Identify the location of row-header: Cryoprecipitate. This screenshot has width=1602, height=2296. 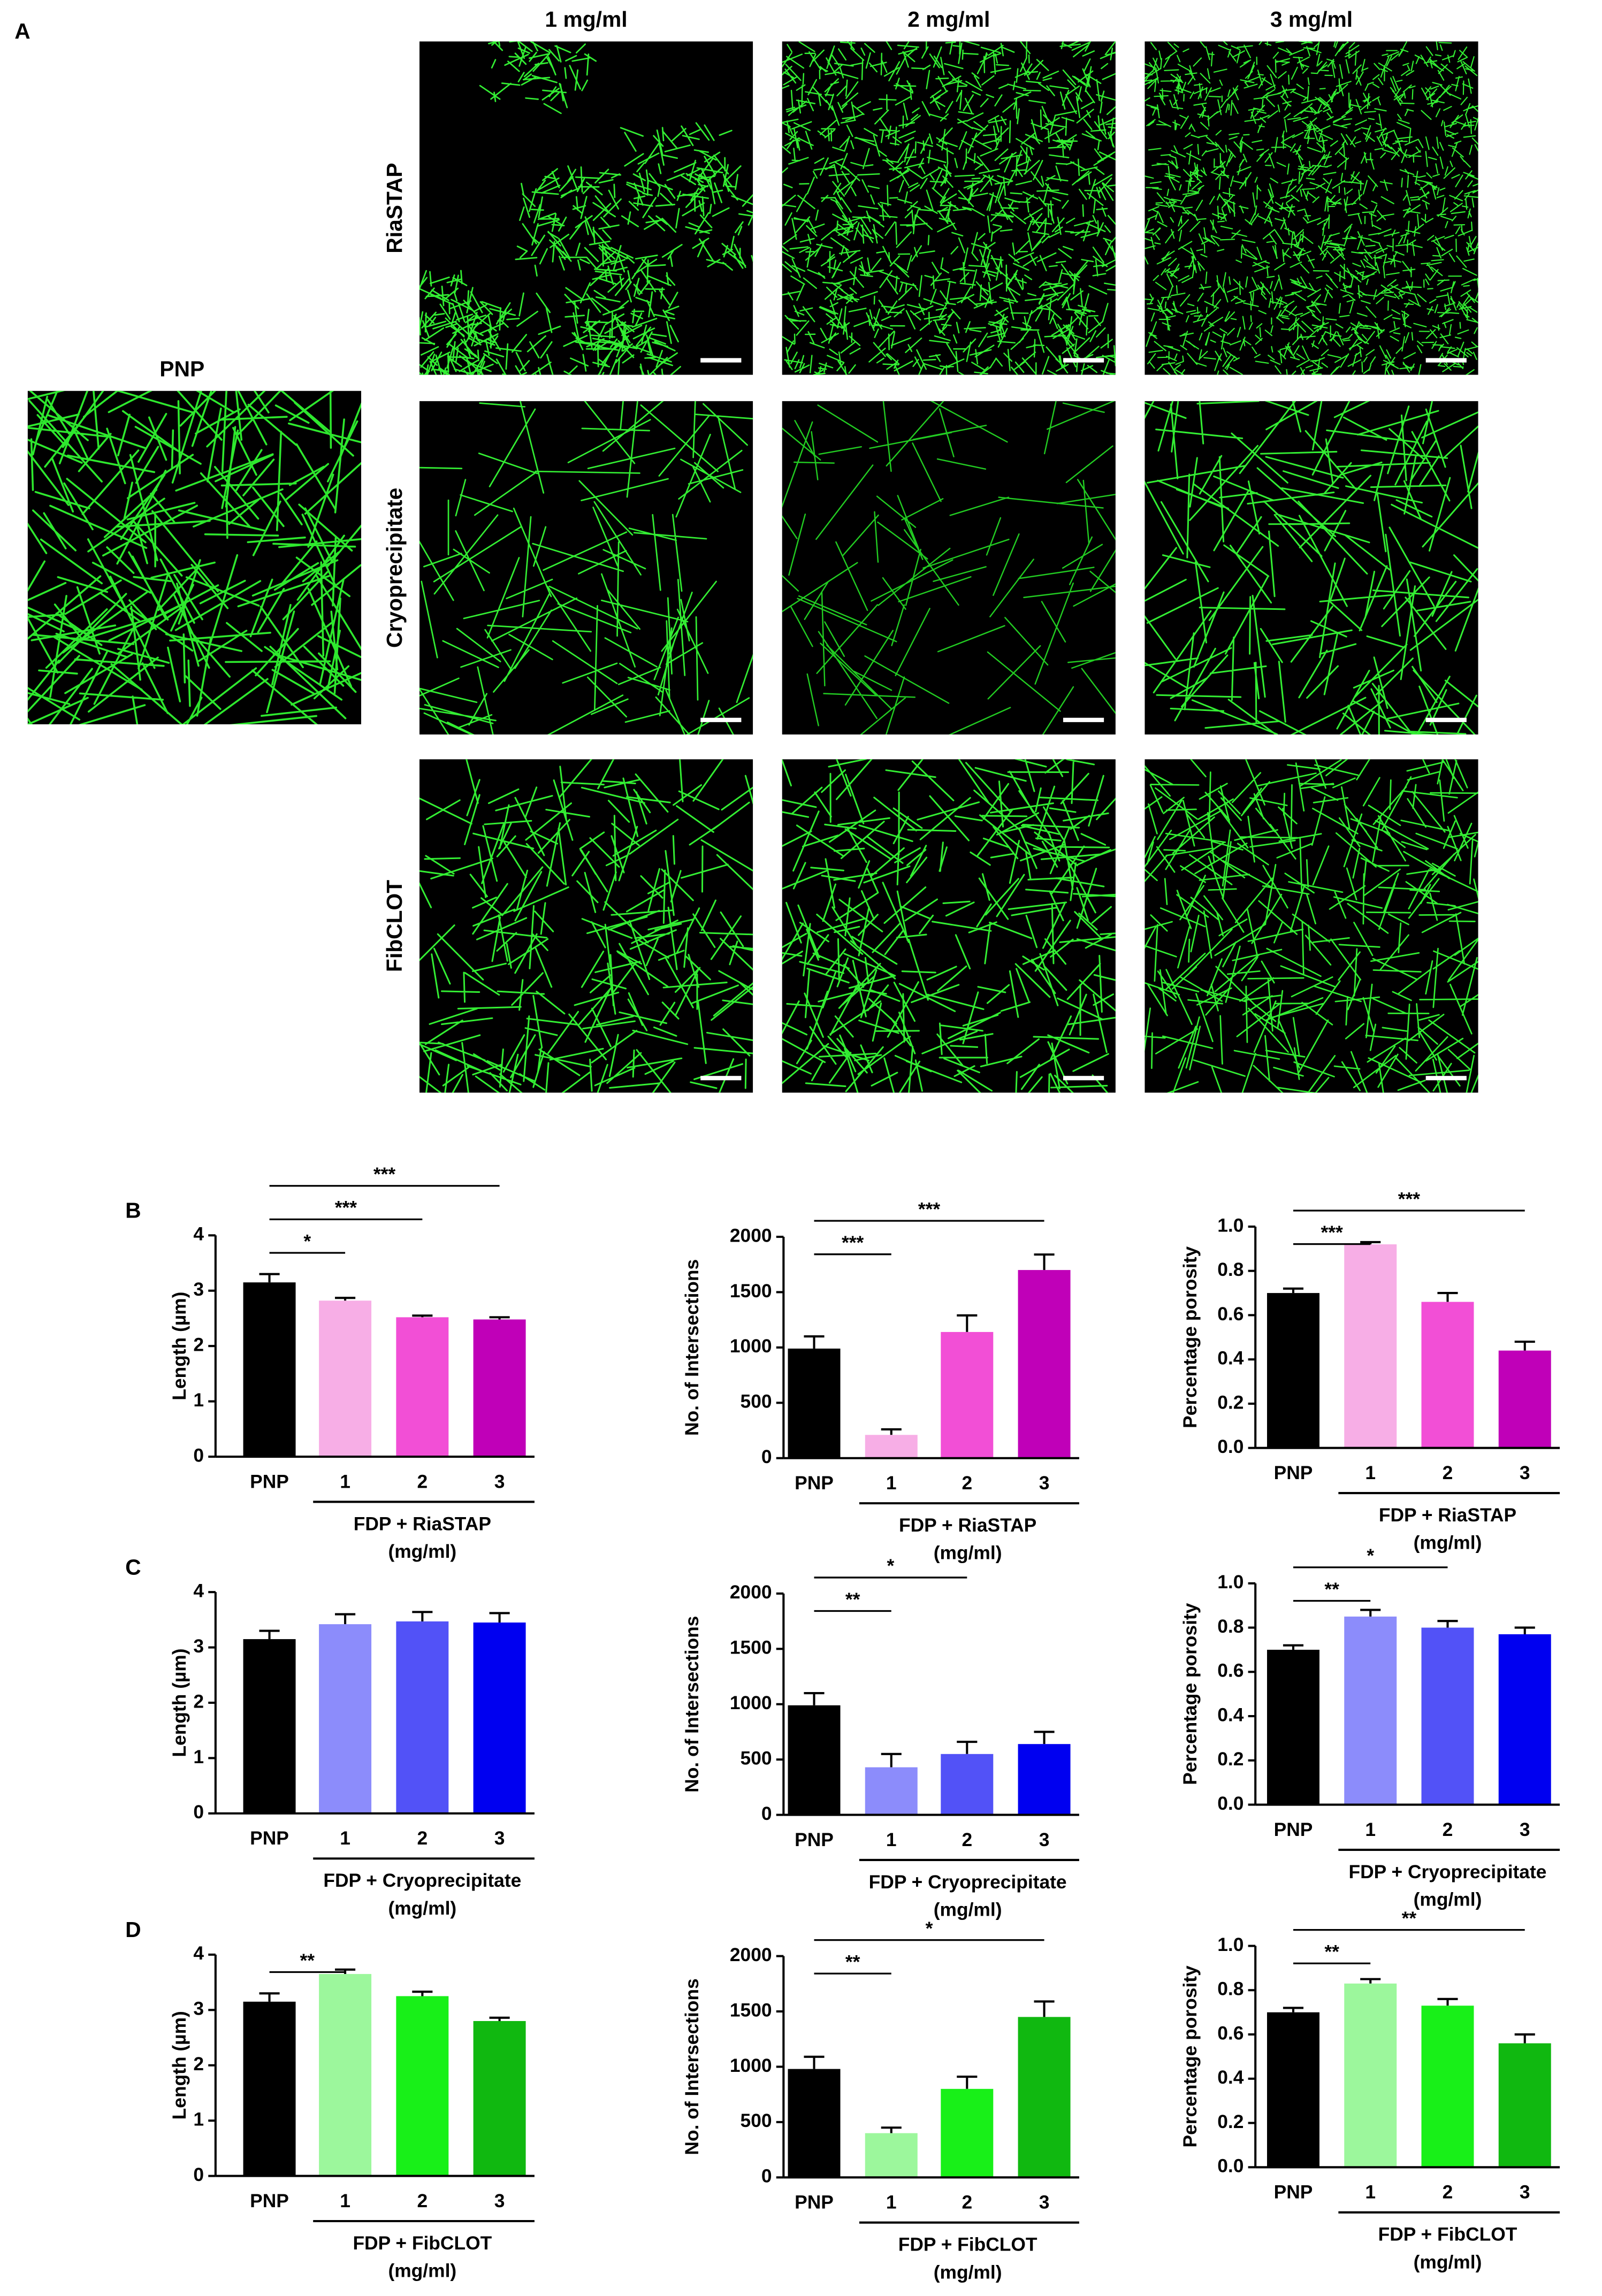
(394, 568).